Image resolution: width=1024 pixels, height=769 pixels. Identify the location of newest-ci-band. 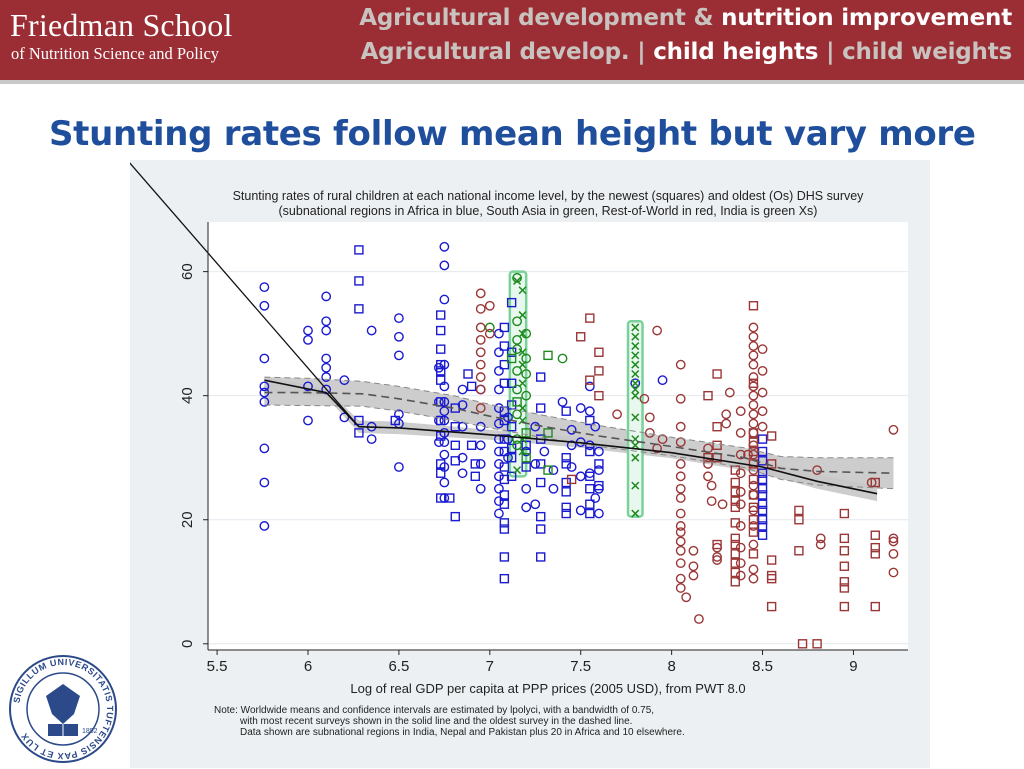
(571, 439).